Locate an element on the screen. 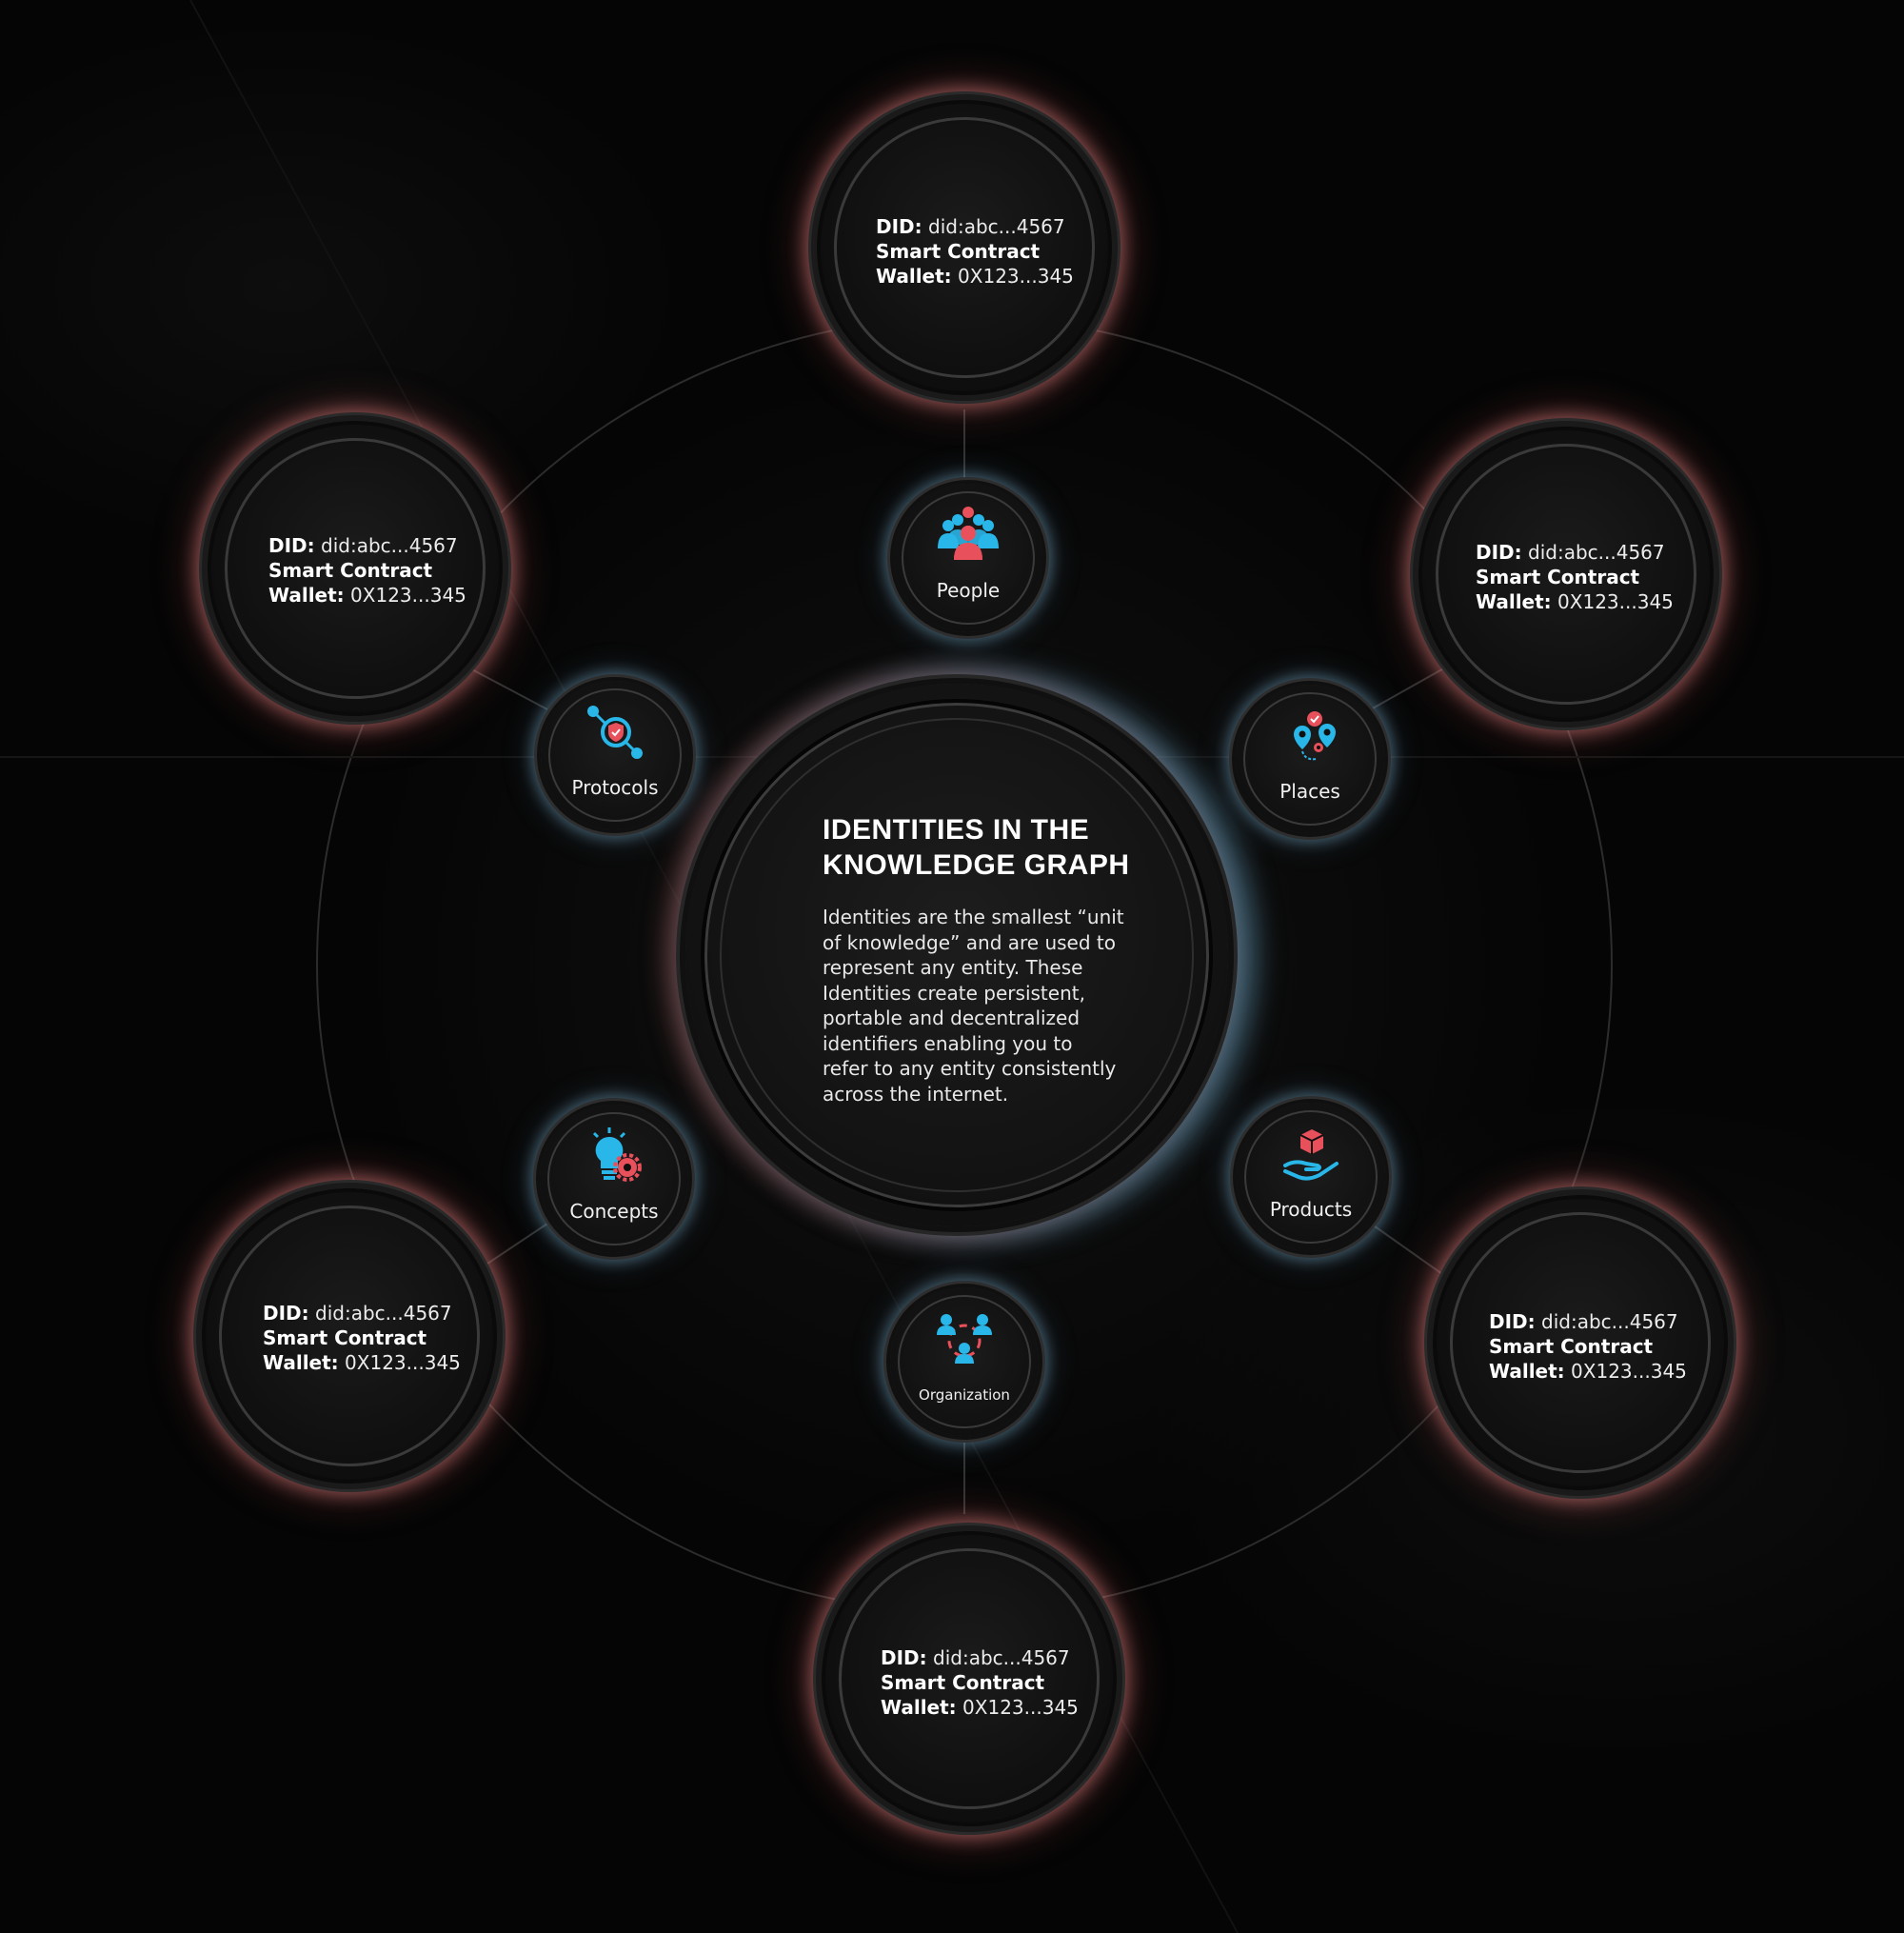 This screenshot has height=1933, width=1904. category-places: Places is located at coordinates (1310, 759).